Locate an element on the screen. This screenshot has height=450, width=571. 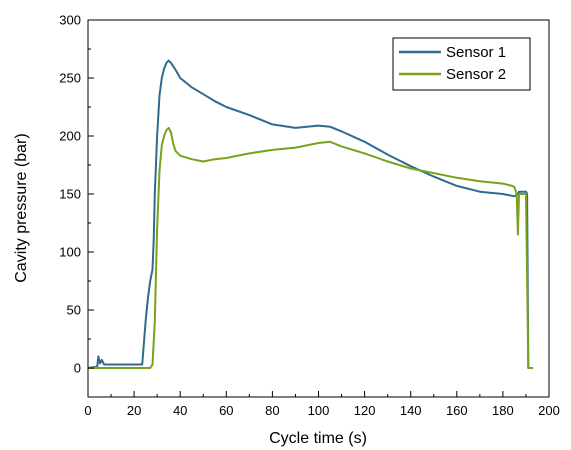
y-axis-title: Cavity pressure (bar) is located at coordinates (21, 207).